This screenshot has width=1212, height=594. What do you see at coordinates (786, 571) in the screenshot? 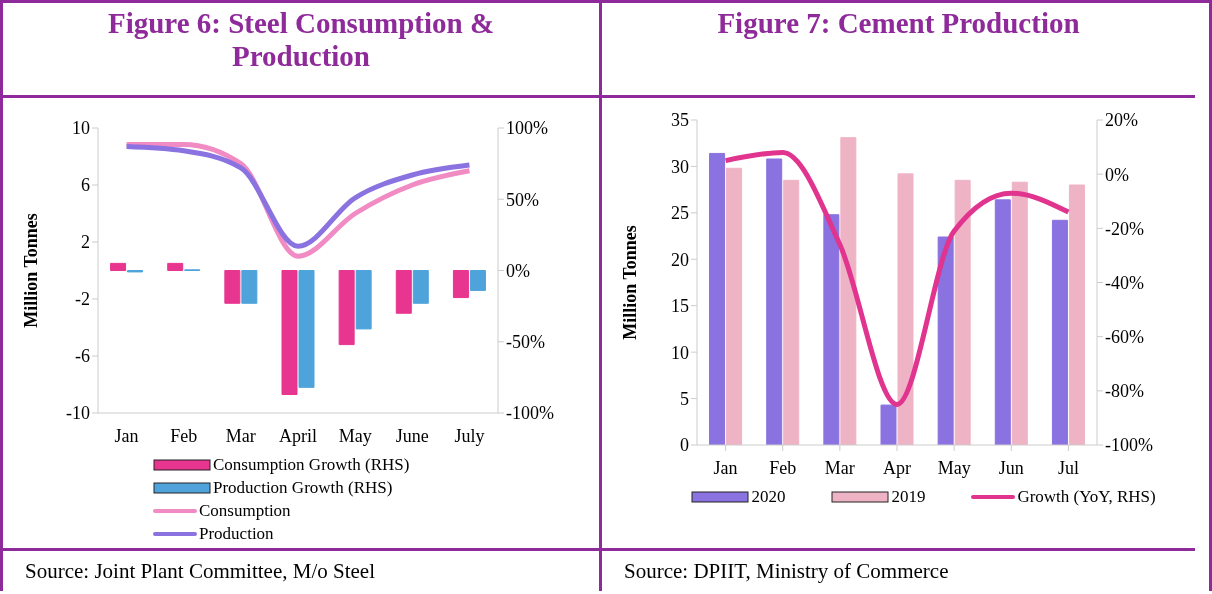
I see `source-note: Source: DPIIT, Ministry of Commerce` at bounding box center [786, 571].